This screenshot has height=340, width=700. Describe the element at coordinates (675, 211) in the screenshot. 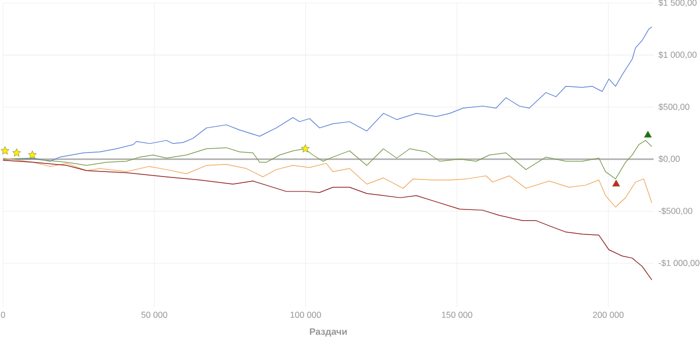

I see `y-tick-label: -$500,00` at that location.